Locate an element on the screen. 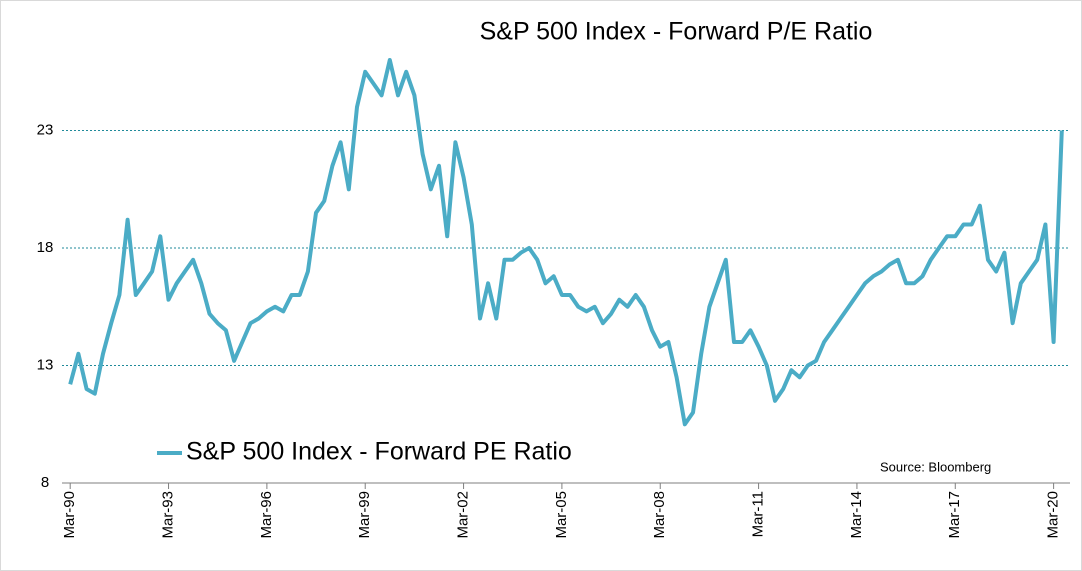  x-tick-label: Mar-20 is located at coordinates (1053, 515).